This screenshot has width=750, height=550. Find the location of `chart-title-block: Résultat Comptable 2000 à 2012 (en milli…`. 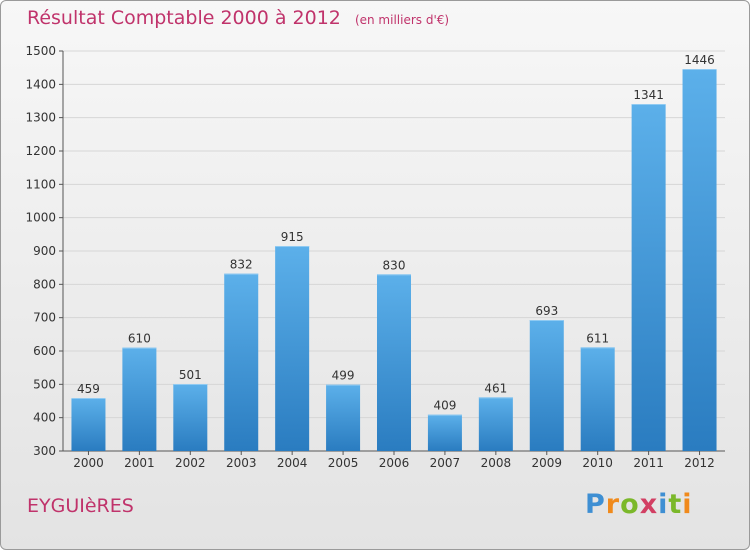

chart-title-block: Résultat Comptable 2000 à 2012 (en milli… is located at coordinates (238, 18).